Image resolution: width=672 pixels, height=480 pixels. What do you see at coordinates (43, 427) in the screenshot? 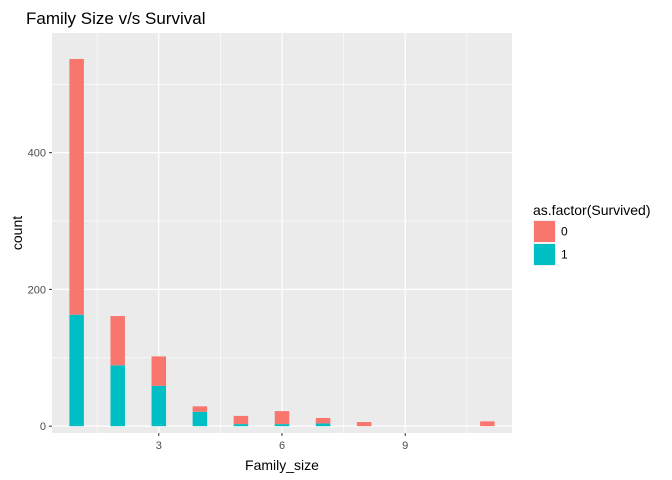
I see `y-tick-label: 0` at bounding box center [43, 427].